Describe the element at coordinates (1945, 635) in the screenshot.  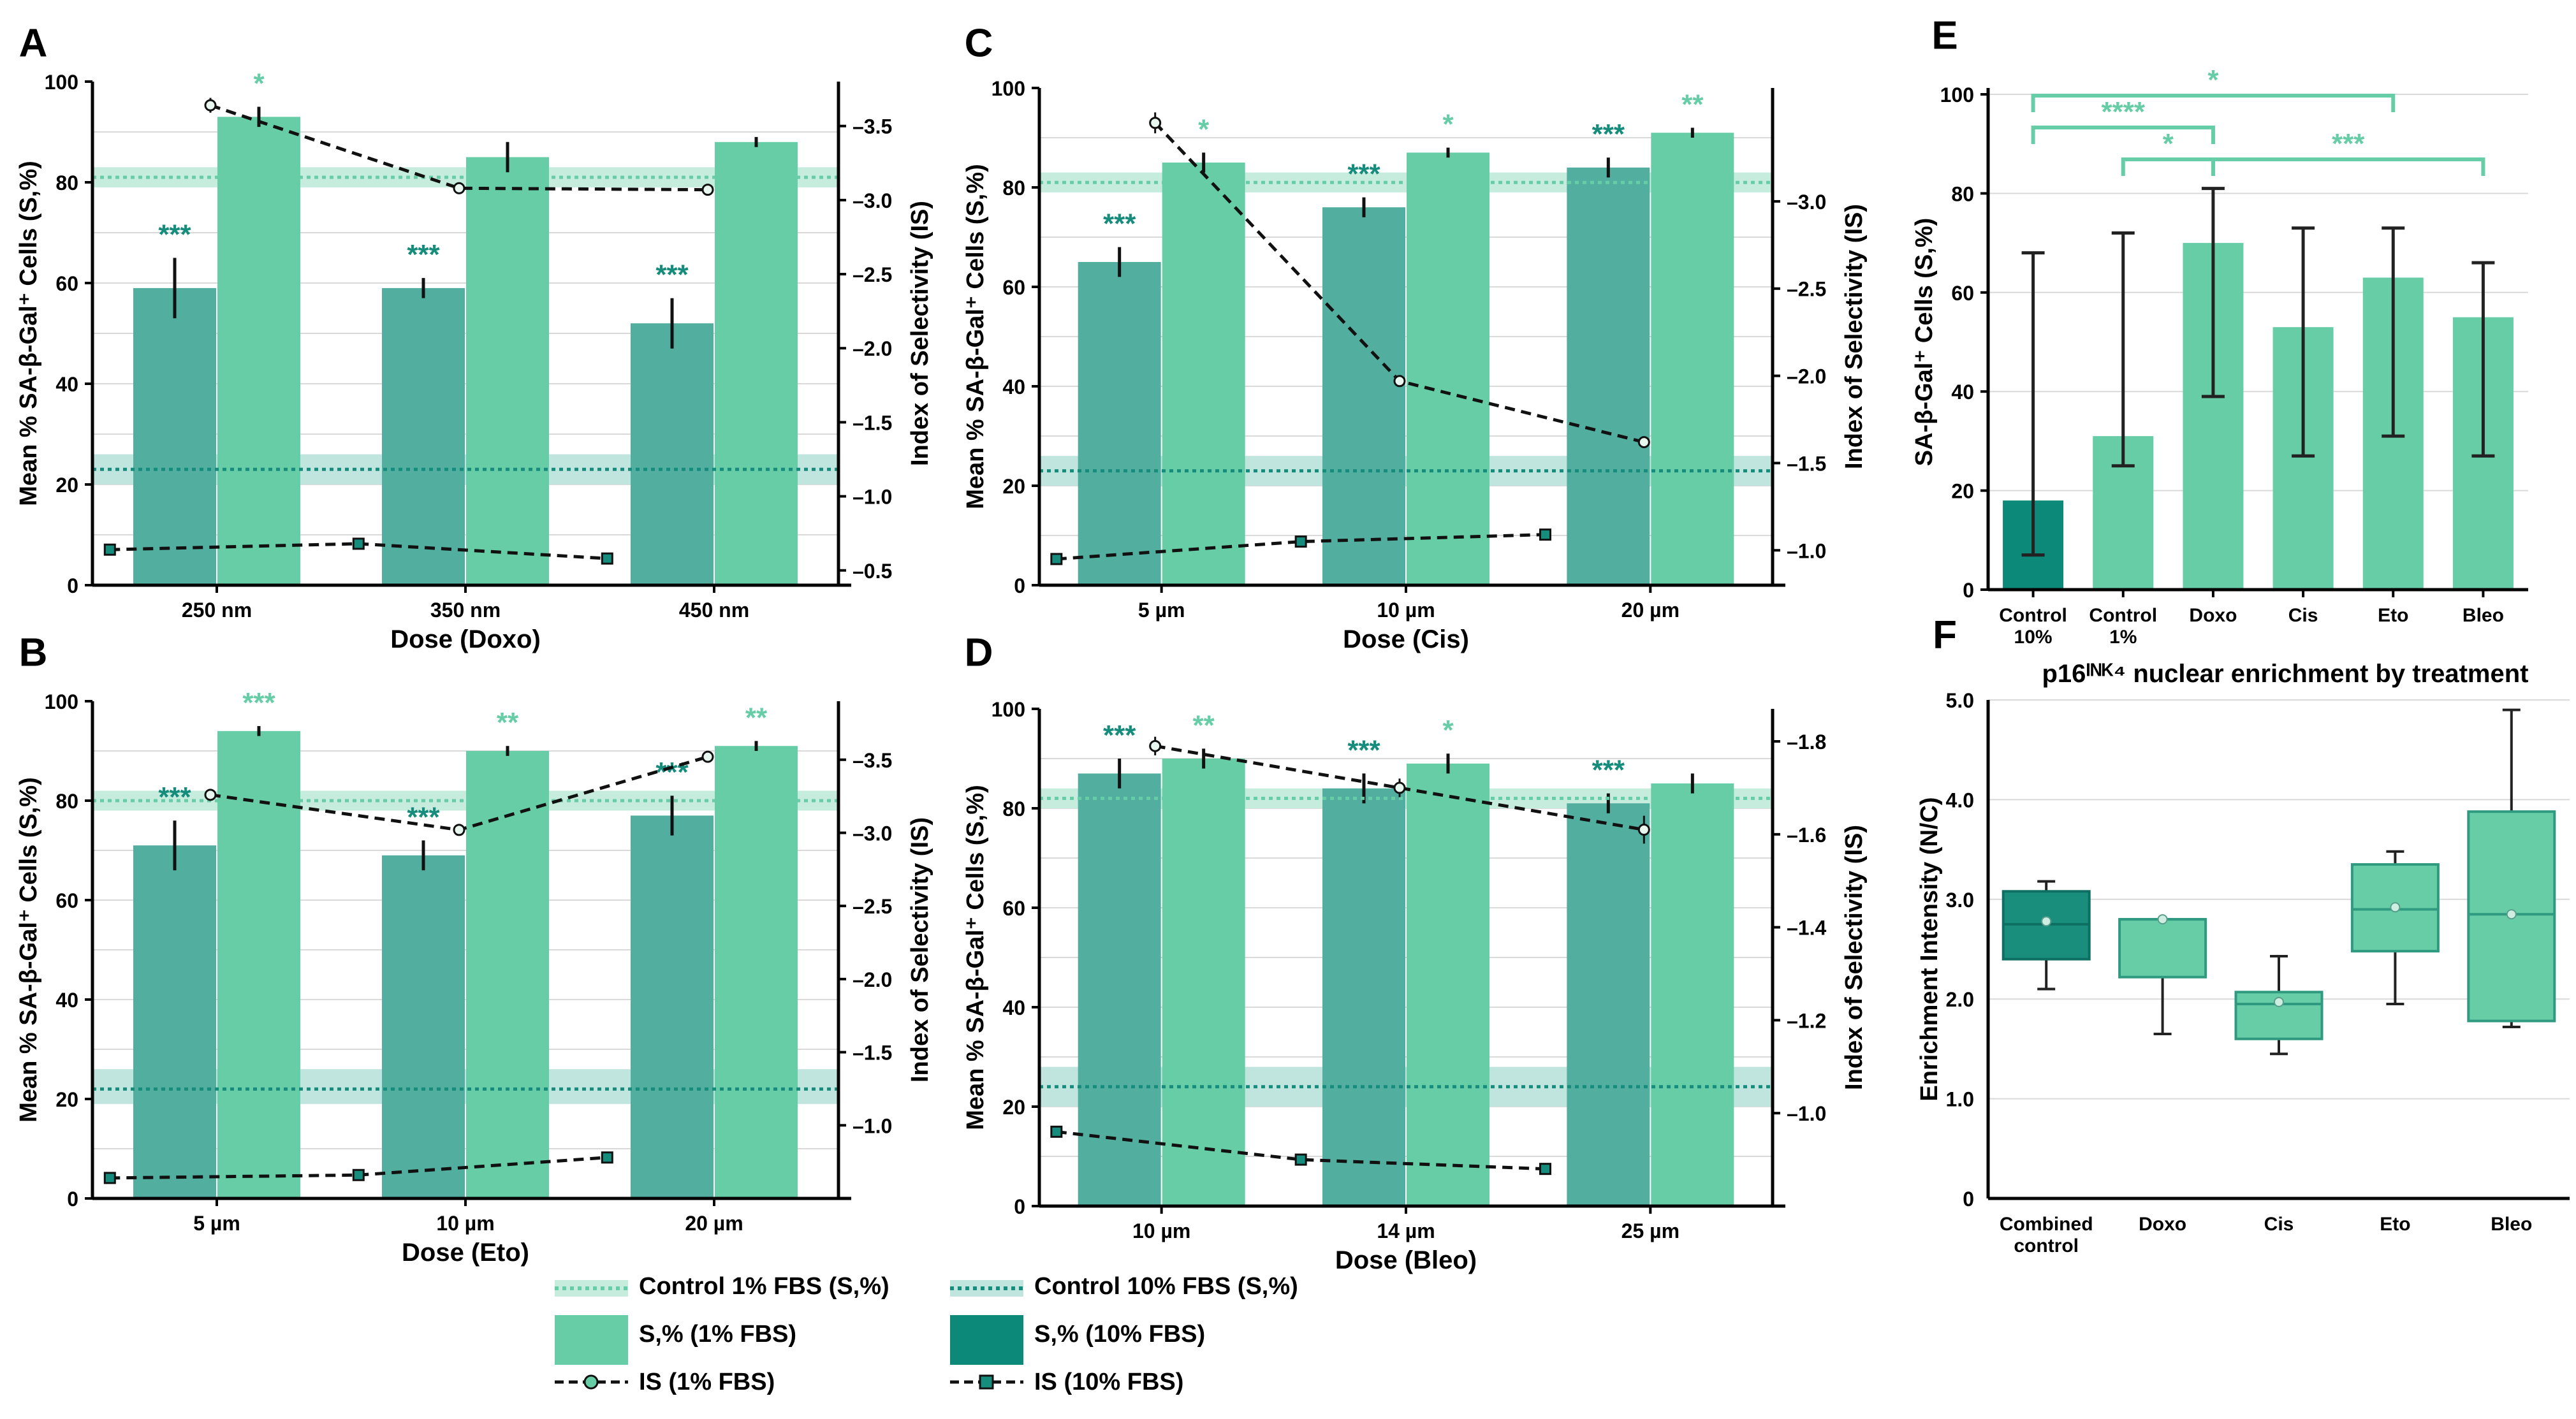
I see `panel-label: F` at that location.